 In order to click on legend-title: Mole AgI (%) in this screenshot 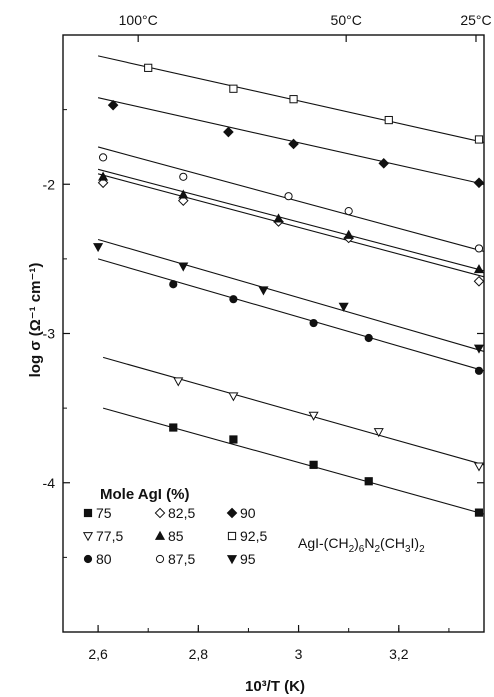, I will do `click(144, 494)`.